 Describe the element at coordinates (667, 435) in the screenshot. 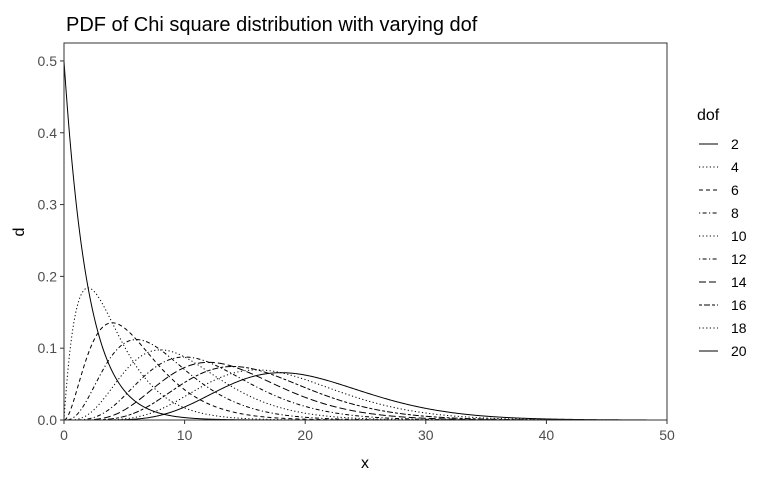

I see `x-tick-label: 50` at that location.